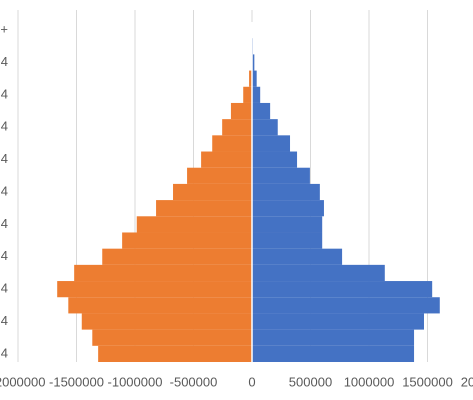 The width and height of the screenshot is (473, 400). Describe the element at coordinates (427, 381) in the screenshot. I see `x-tick-label: 1500000` at that location.